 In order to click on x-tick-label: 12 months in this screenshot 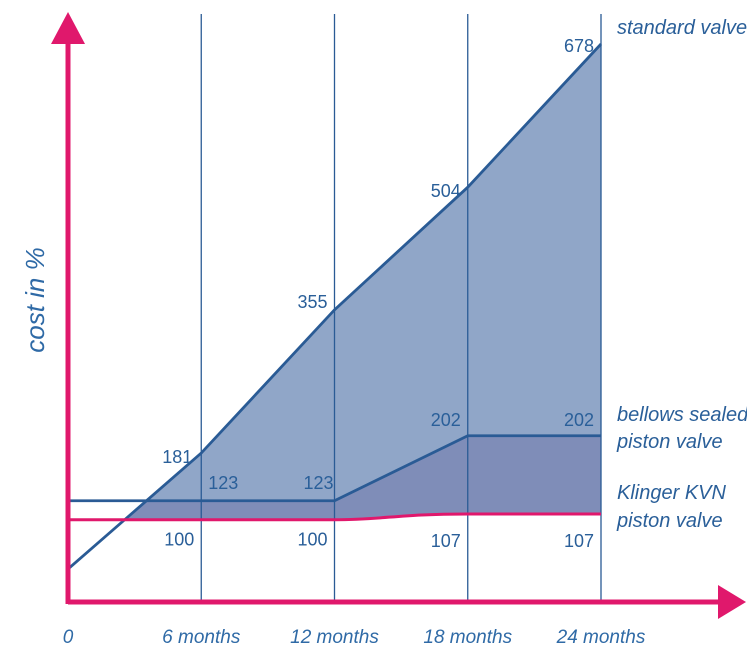, I will do `click(334, 637)`.